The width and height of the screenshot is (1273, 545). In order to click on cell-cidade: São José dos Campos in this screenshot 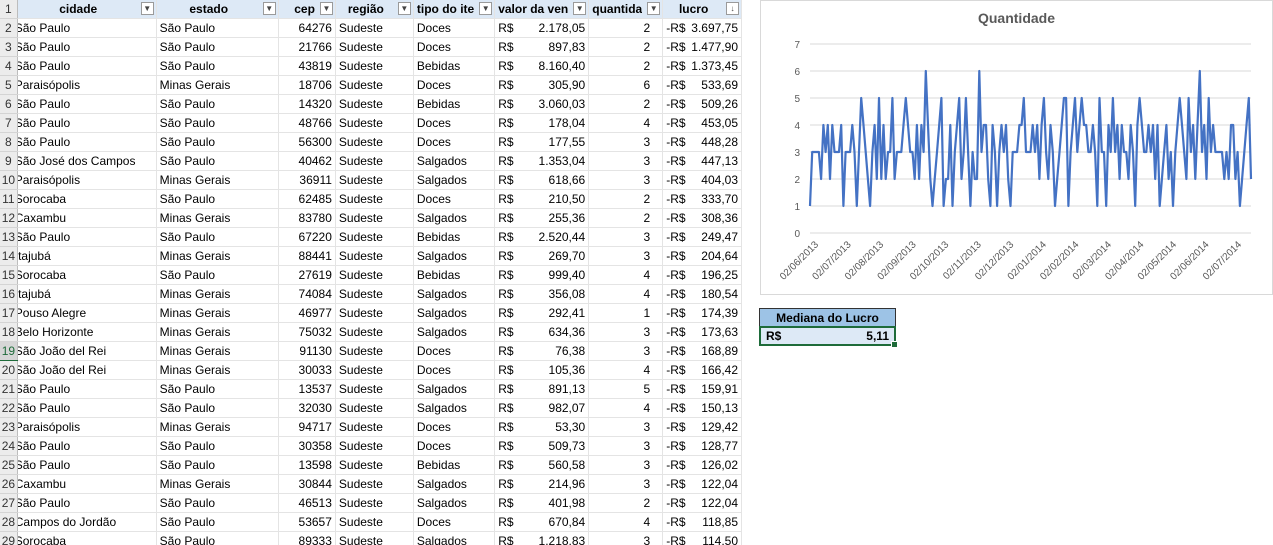, I will do `click(87, 161)`.